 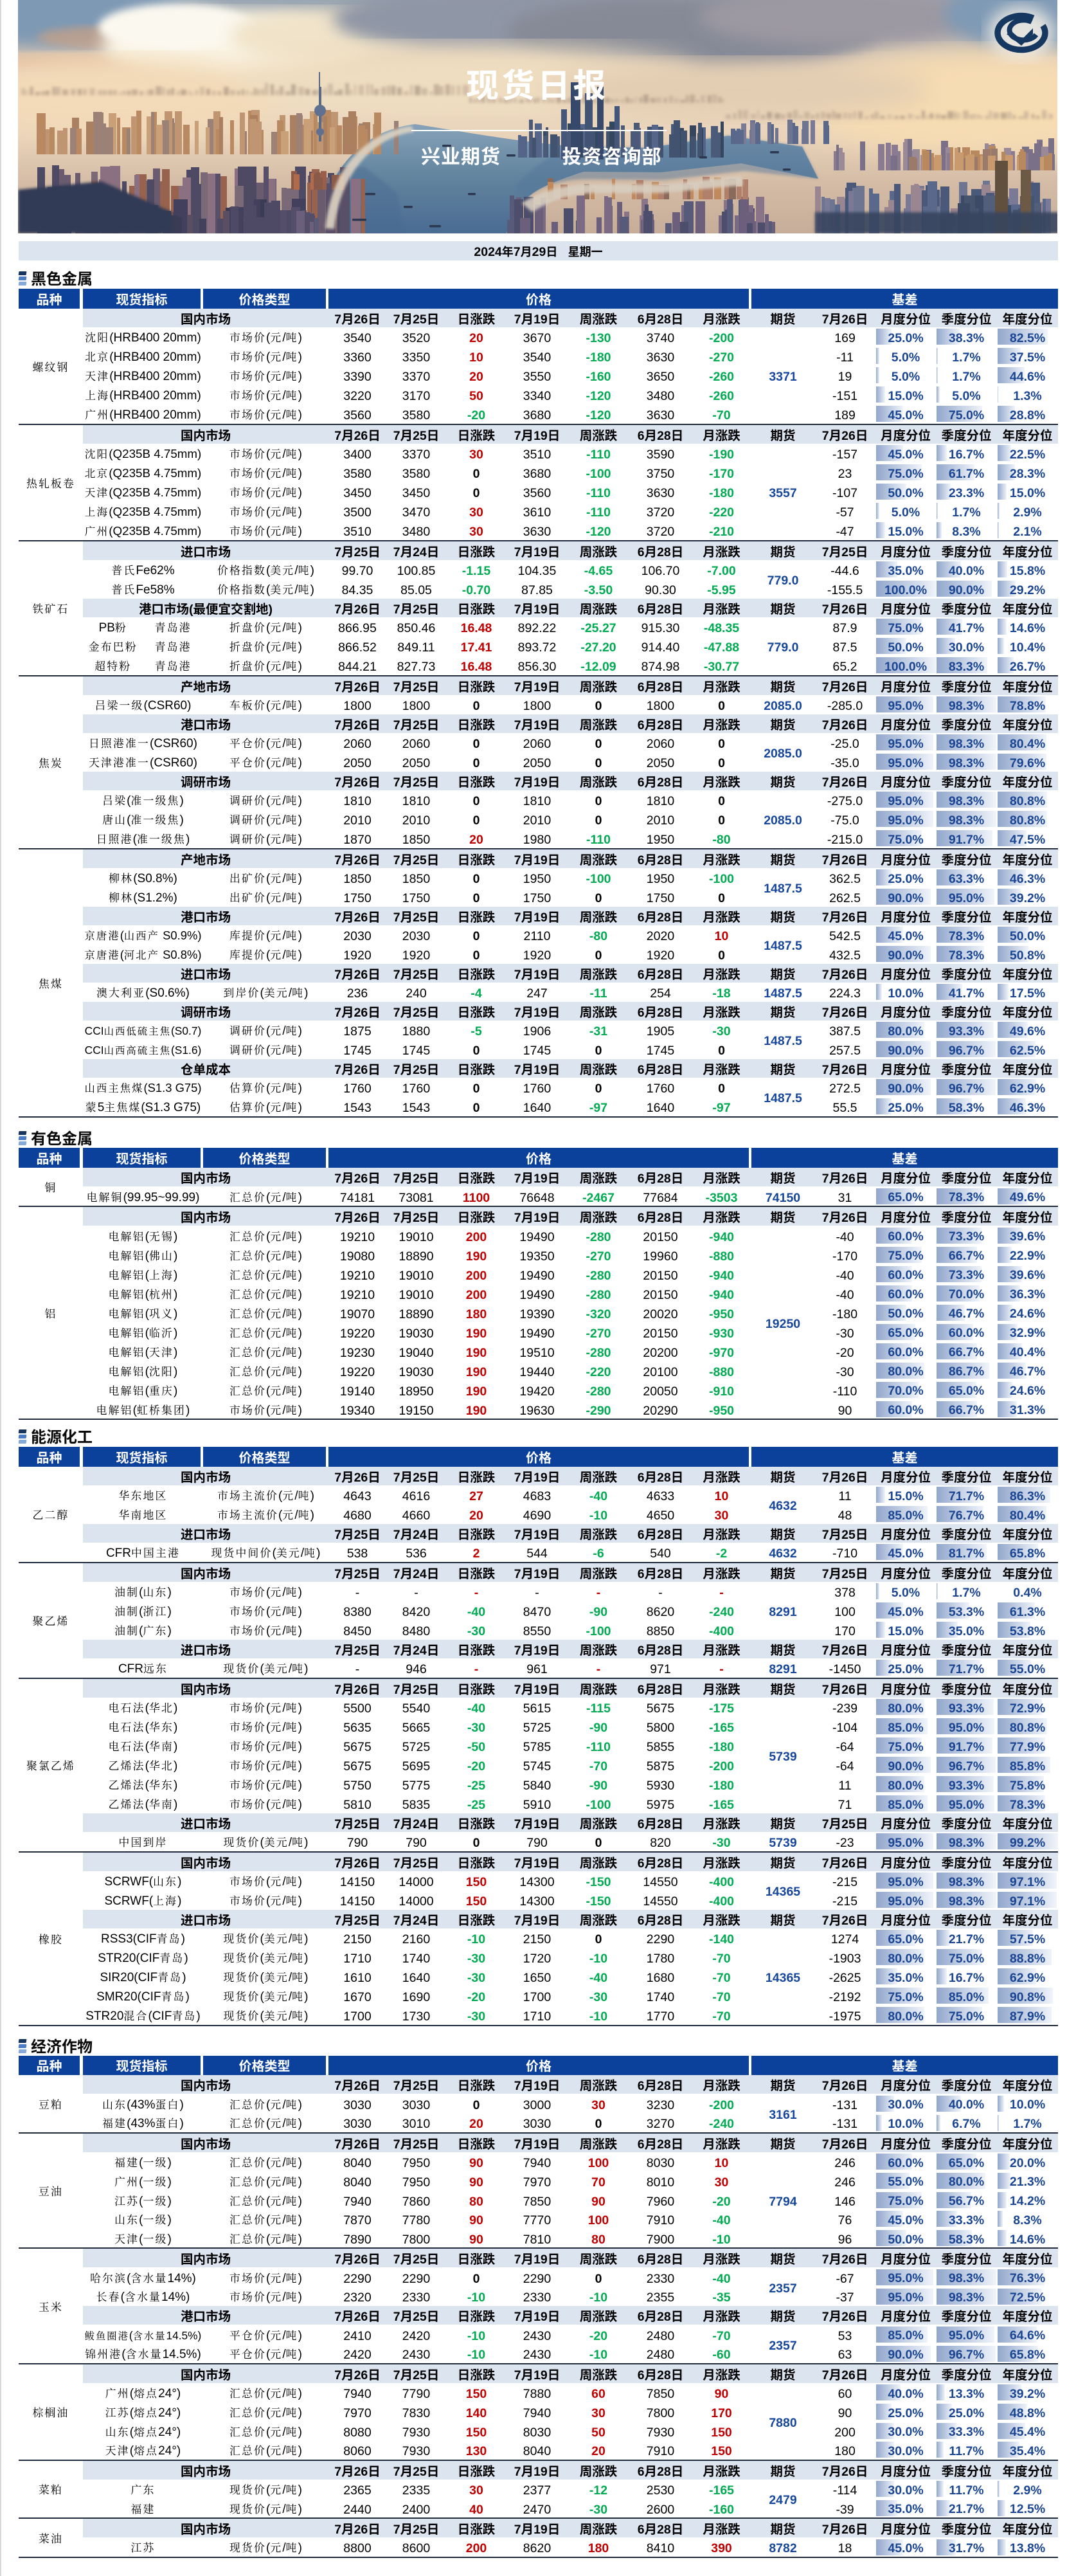 What do you see at coordinates (461, 155) in the screenshot?
I see `svg-text: 兴业期货` at bounding box center [461, 155].